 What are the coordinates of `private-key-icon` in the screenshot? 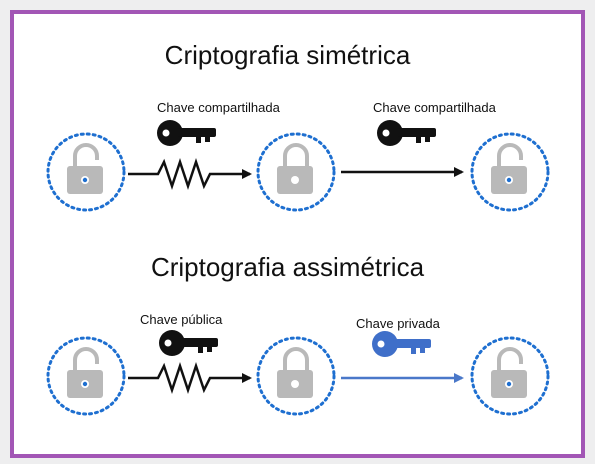 It's located at (401, 344).